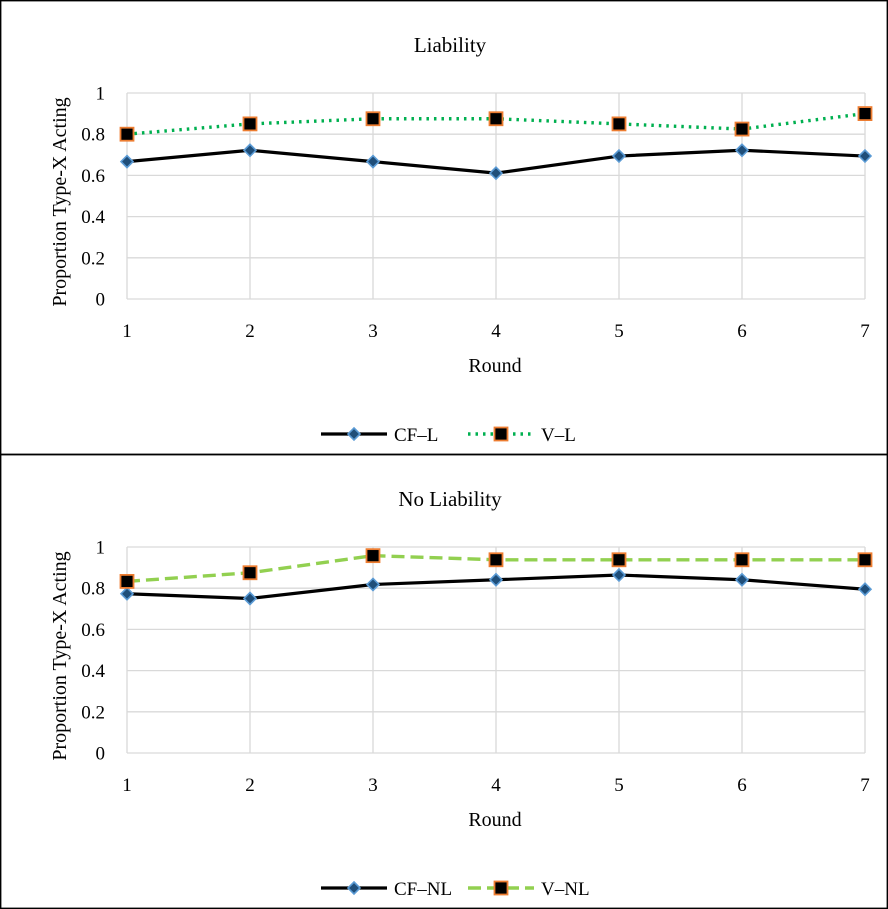  Describe the element at coordinates (565, 889) in the screenshot. I see `legend-label: V–NL` at that location.